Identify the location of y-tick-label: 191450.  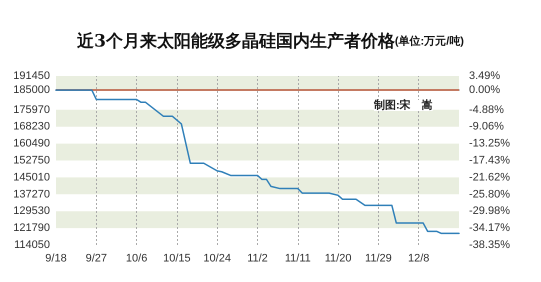
(31, 76).